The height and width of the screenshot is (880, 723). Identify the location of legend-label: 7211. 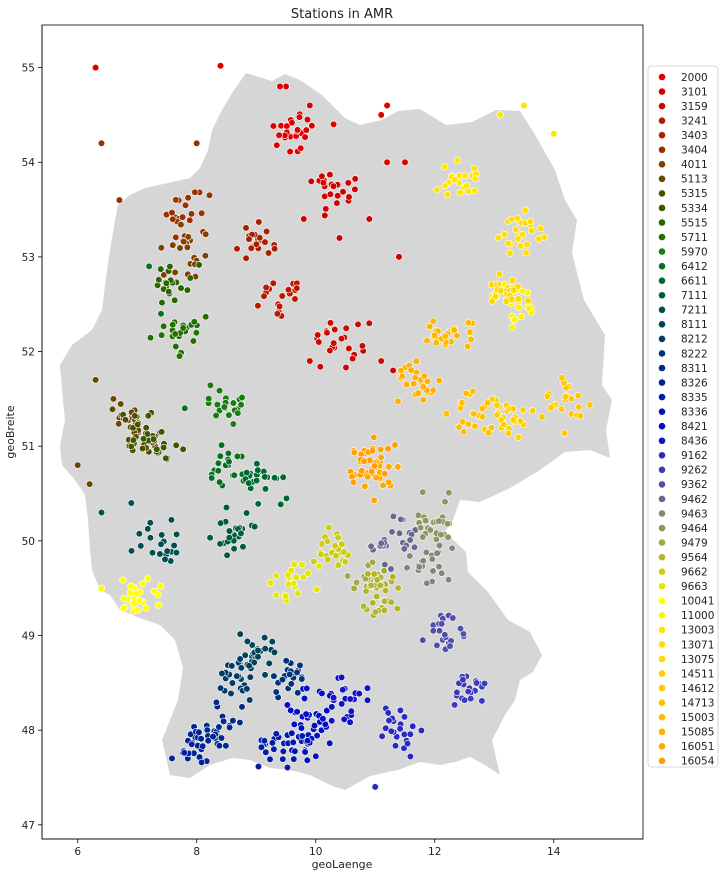
(694, 311).